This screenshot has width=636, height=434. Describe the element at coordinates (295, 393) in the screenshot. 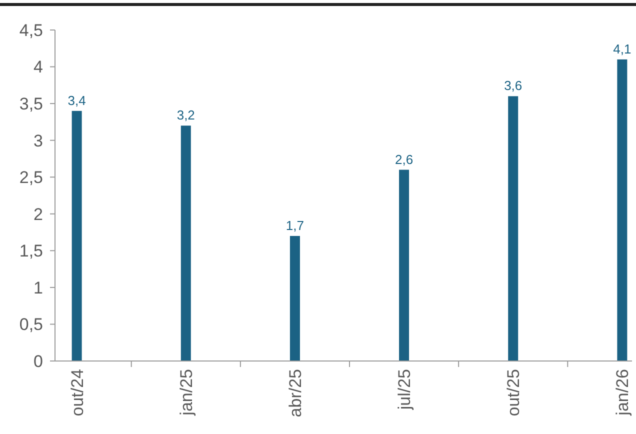

I see `x-tick-label: abr/25` at that location.